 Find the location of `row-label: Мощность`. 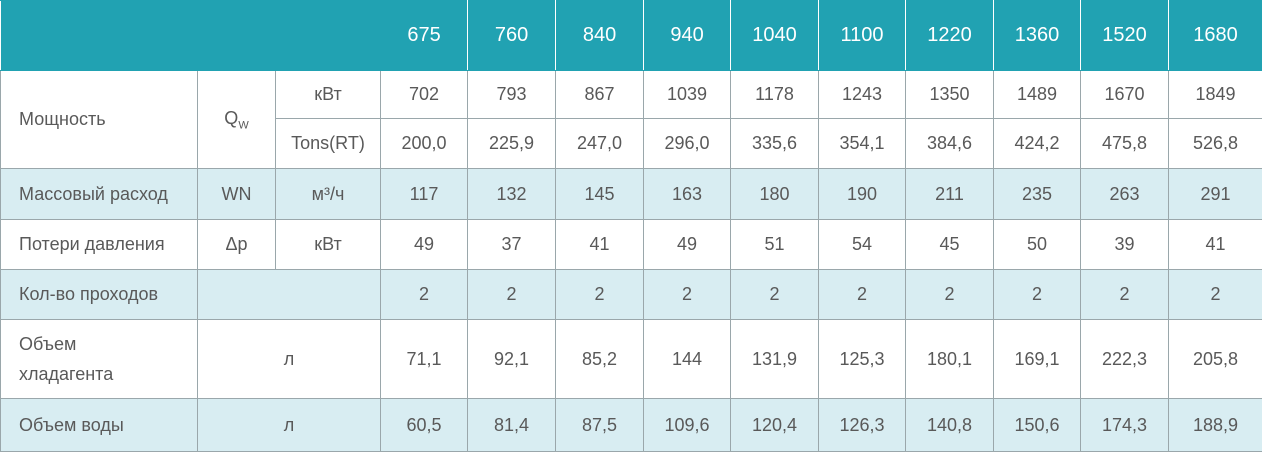

row-label: Мощность is located at coordinates (99, 120).